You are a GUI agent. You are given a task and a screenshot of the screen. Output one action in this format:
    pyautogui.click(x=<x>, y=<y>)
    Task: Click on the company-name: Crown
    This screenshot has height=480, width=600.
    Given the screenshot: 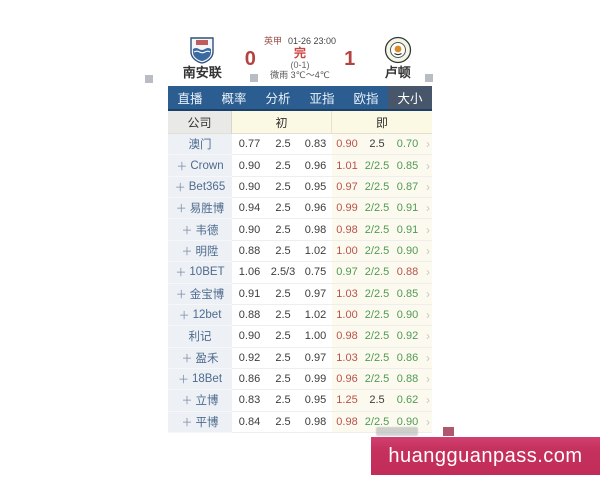 What is the action you would take?
    pyautogui.click(x=207, y=165)
    